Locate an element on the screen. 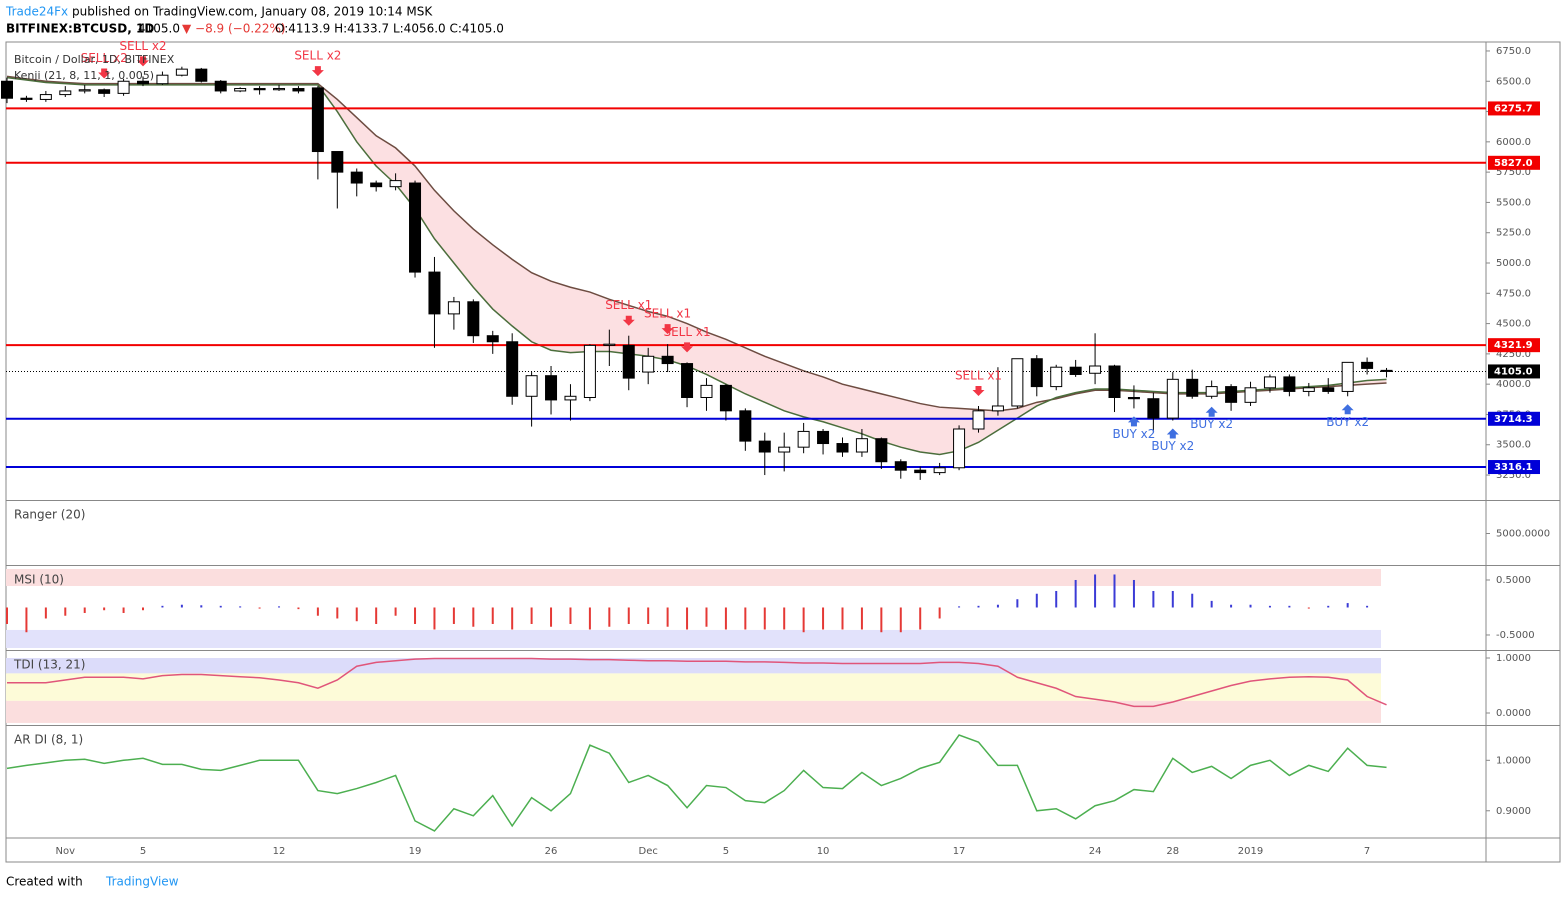 The image size is (1565, 899). y-tick-label: 0.0000 is located at coordinates (1513, 713).